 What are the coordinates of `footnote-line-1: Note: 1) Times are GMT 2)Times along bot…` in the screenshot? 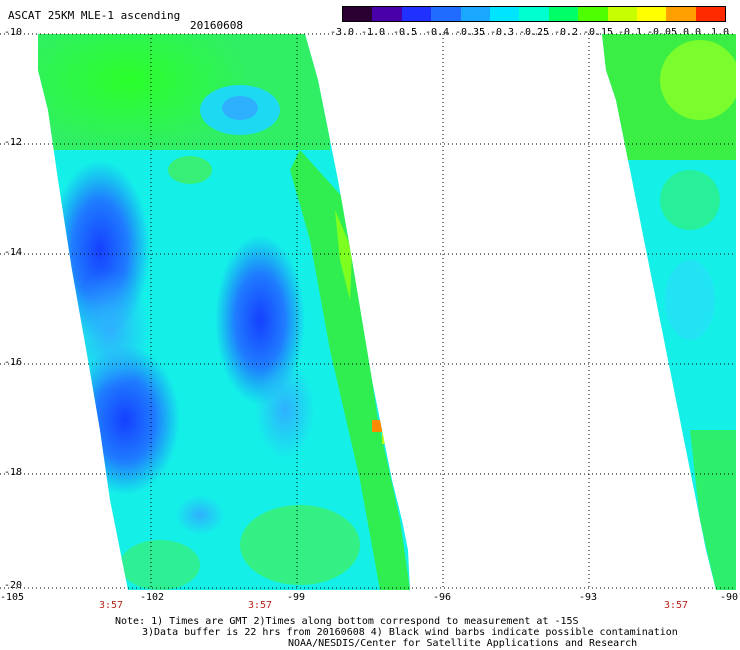 It's located at (347, 621).